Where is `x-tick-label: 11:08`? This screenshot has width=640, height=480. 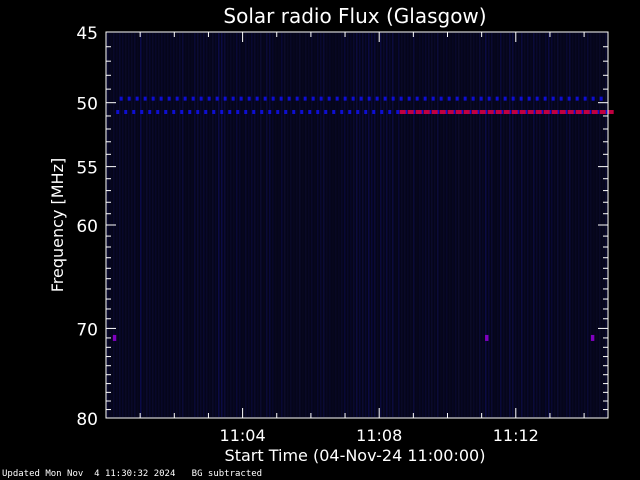 x-tick-label: 11:08 is located at coordinates (379, 435).